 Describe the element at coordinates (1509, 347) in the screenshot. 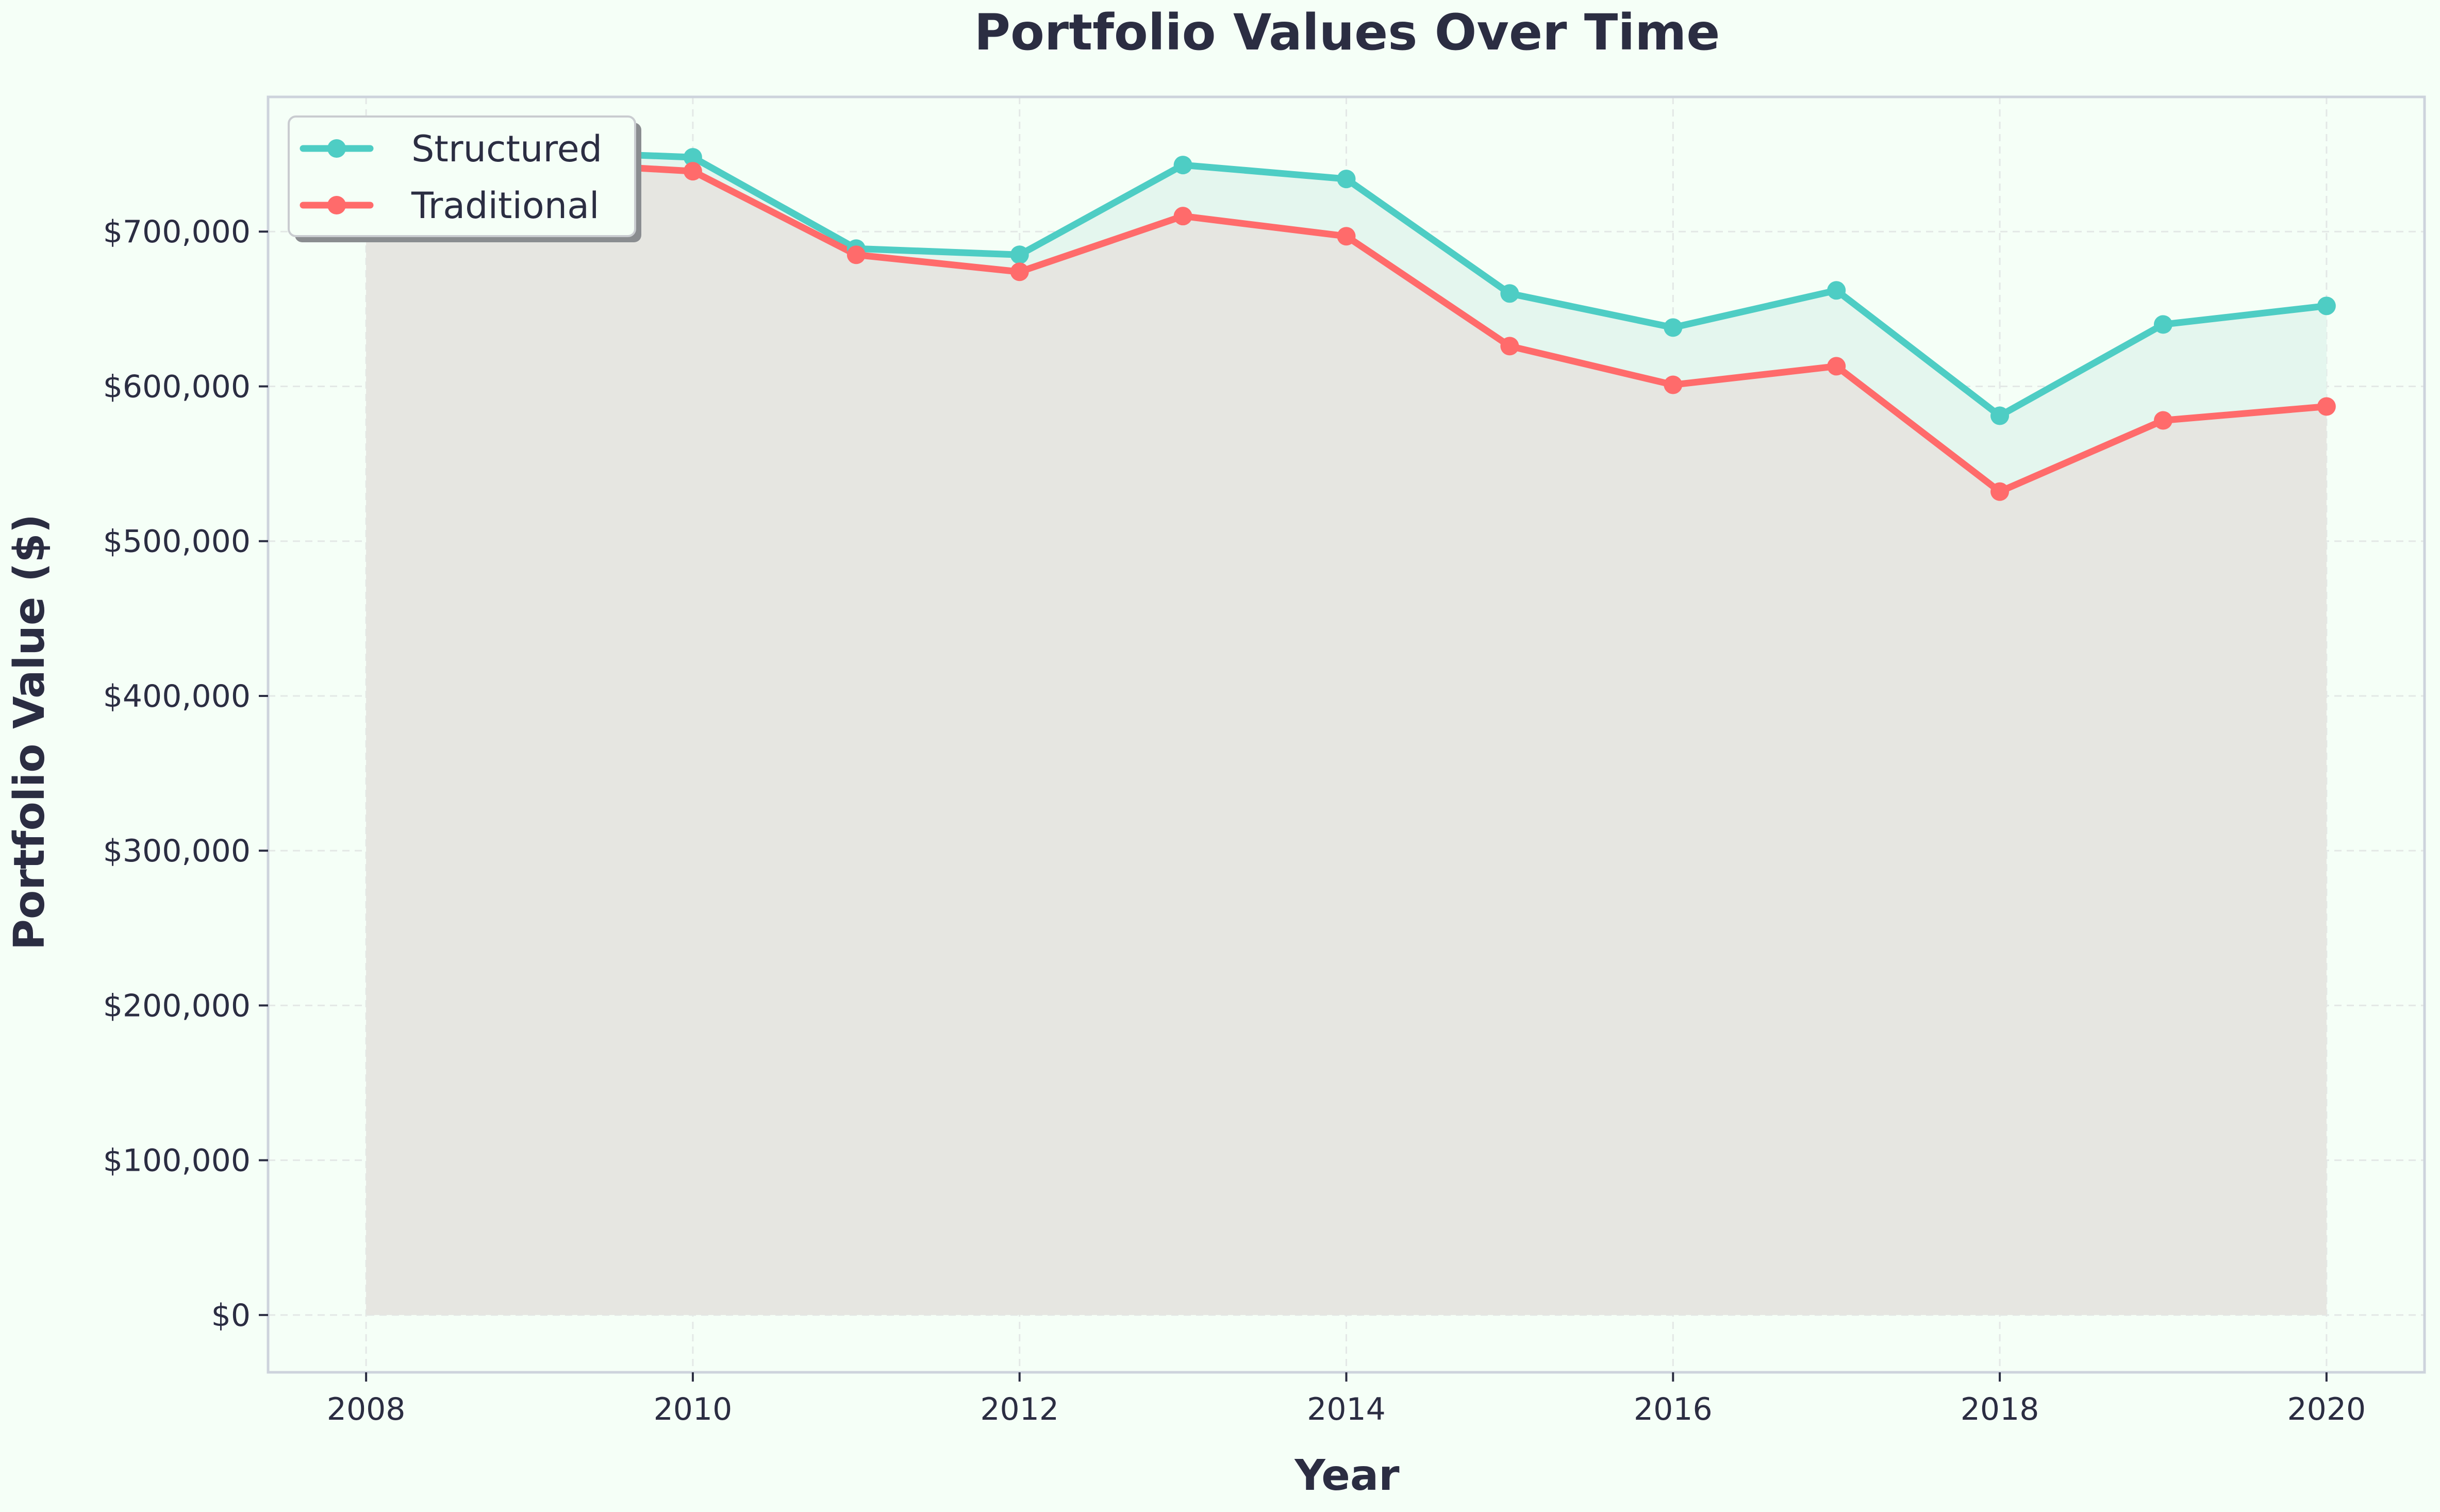

I see `traditional-point-2015` at that location.